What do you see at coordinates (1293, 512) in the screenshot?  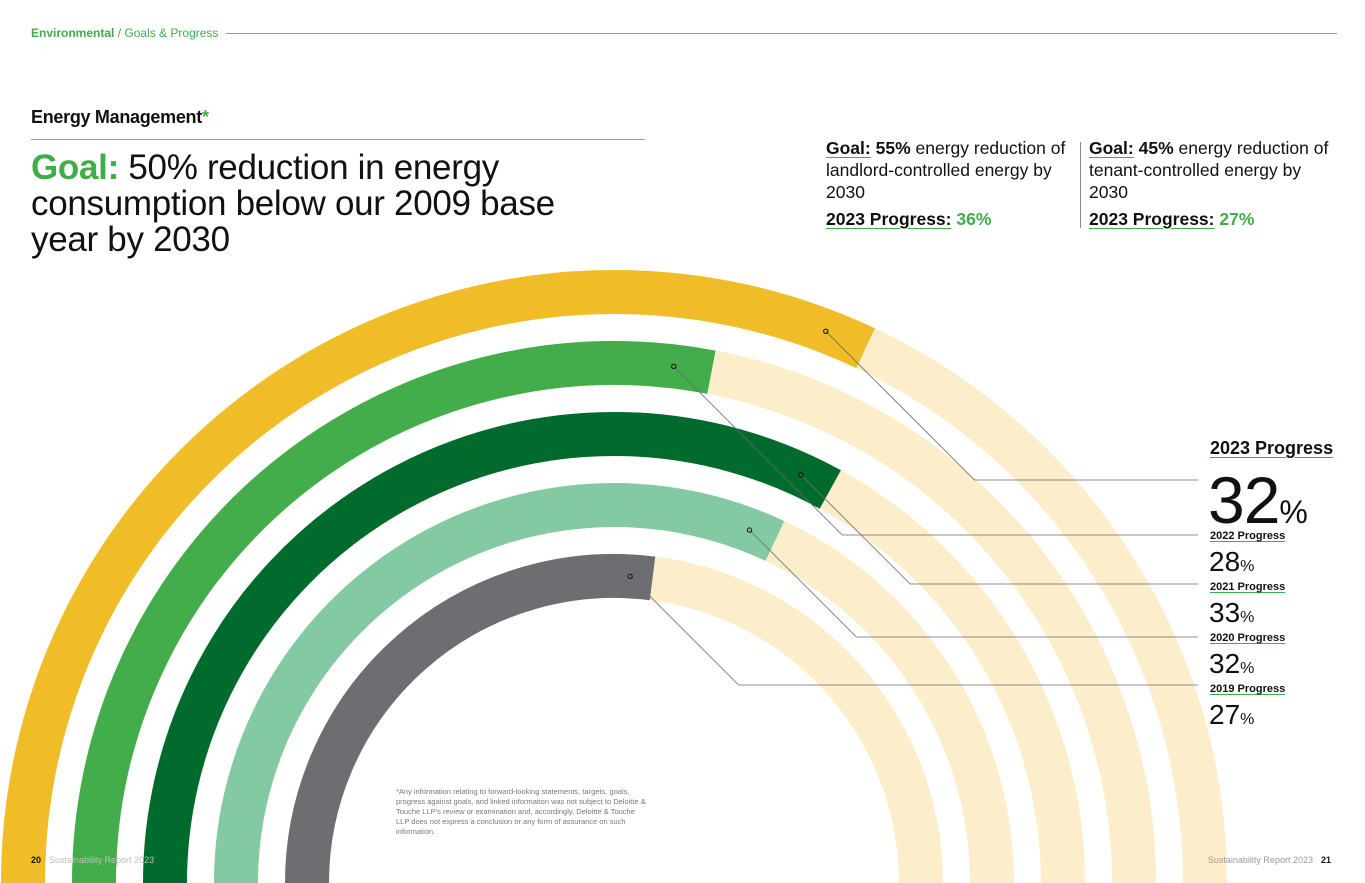 I see `progress-unit-2023: %` at bounding box center [1293, 512].